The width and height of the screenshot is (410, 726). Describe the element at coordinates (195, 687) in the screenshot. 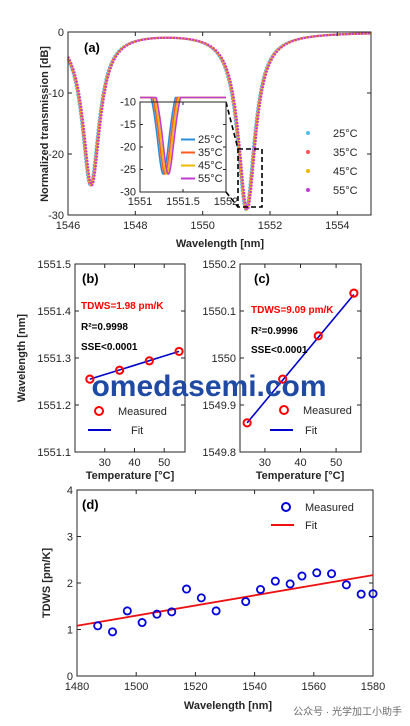

I see `panel-d-xtick-label: 1520` at that location.